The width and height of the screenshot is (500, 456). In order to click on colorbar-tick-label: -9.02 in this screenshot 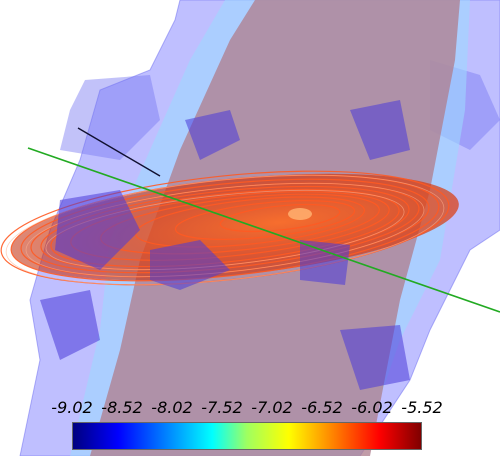, I will do `click(72, 407)`.